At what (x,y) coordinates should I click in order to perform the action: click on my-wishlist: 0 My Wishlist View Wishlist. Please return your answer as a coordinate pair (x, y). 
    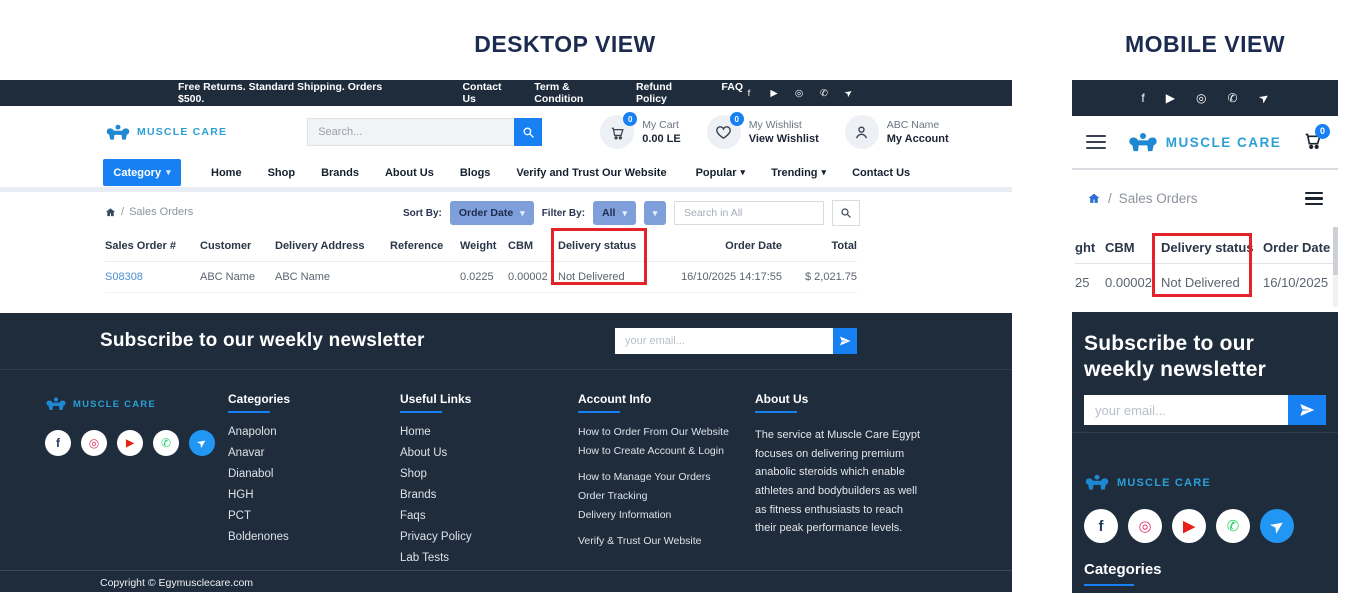
    Looking at the image, I should click on (762, 130).